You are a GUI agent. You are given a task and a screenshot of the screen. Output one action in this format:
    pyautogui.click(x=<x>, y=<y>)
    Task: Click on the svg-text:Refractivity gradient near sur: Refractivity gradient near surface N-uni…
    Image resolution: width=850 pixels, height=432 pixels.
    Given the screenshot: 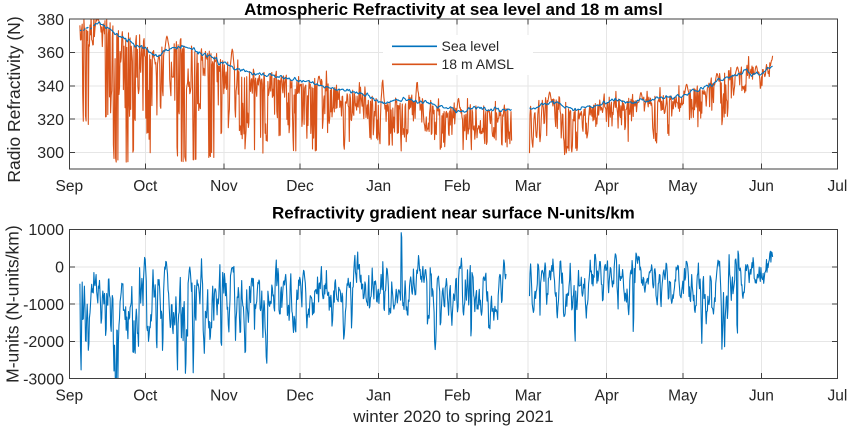 What is the action you would take?
    pyautogui.click(x=453, y=213)
    